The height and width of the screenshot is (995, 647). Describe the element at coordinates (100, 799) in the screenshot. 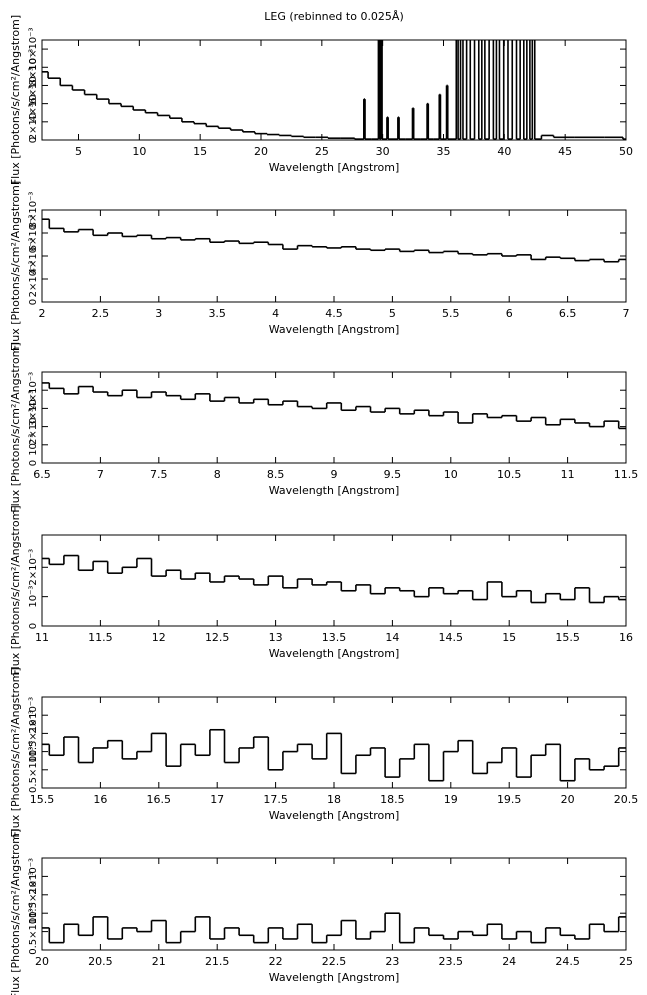

I see `x-tick-label: 16` at that location.